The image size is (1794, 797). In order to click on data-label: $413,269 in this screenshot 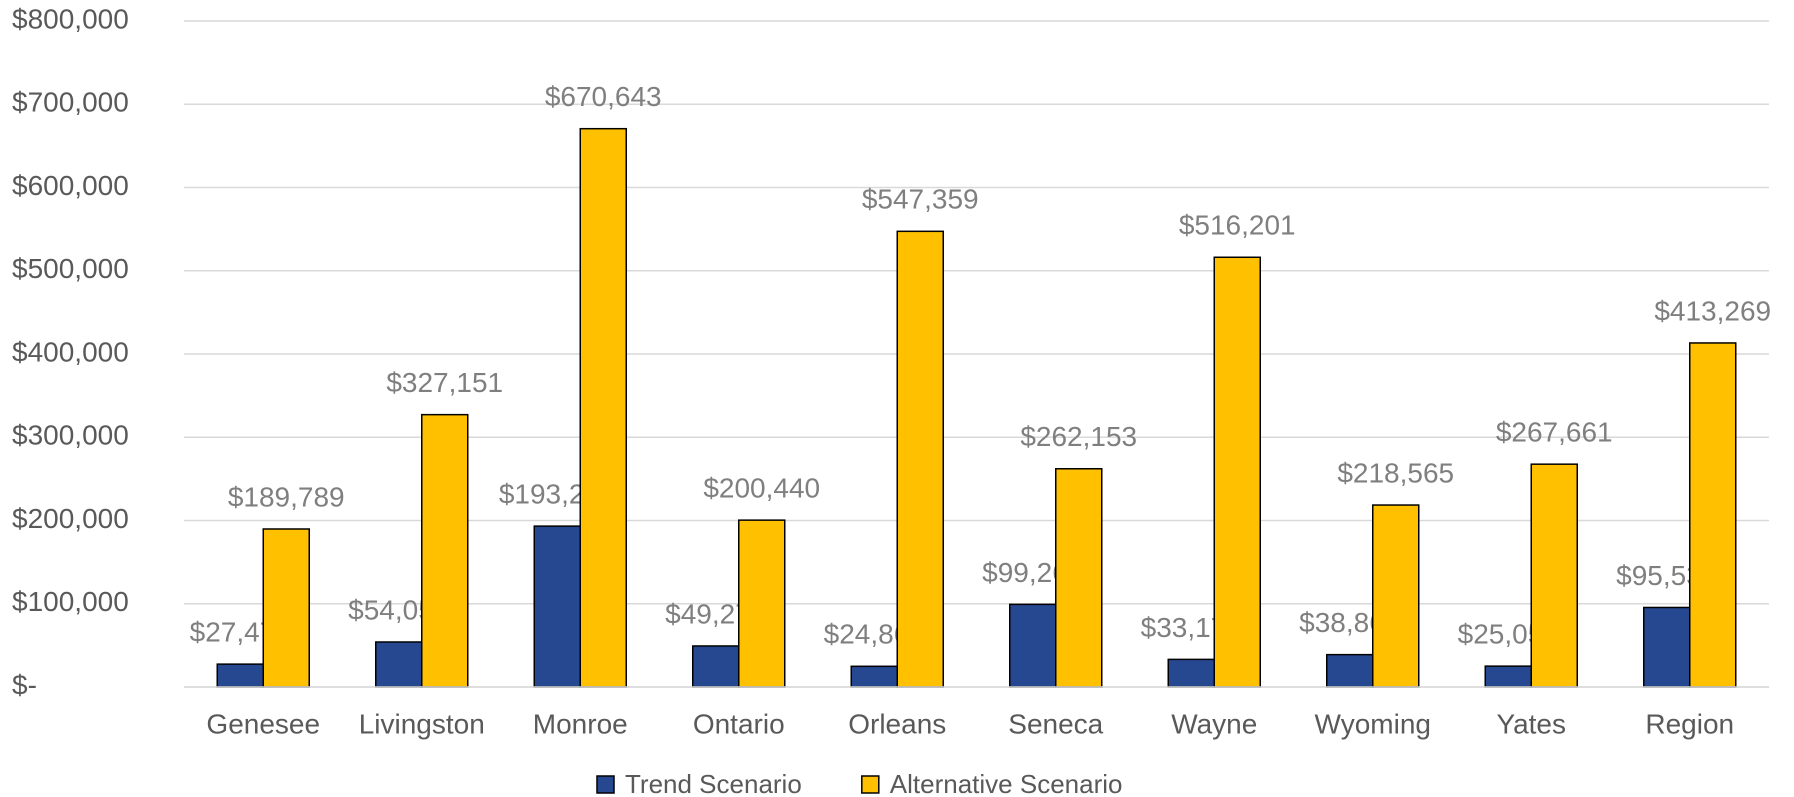, I will do `click(1712, 310)`.